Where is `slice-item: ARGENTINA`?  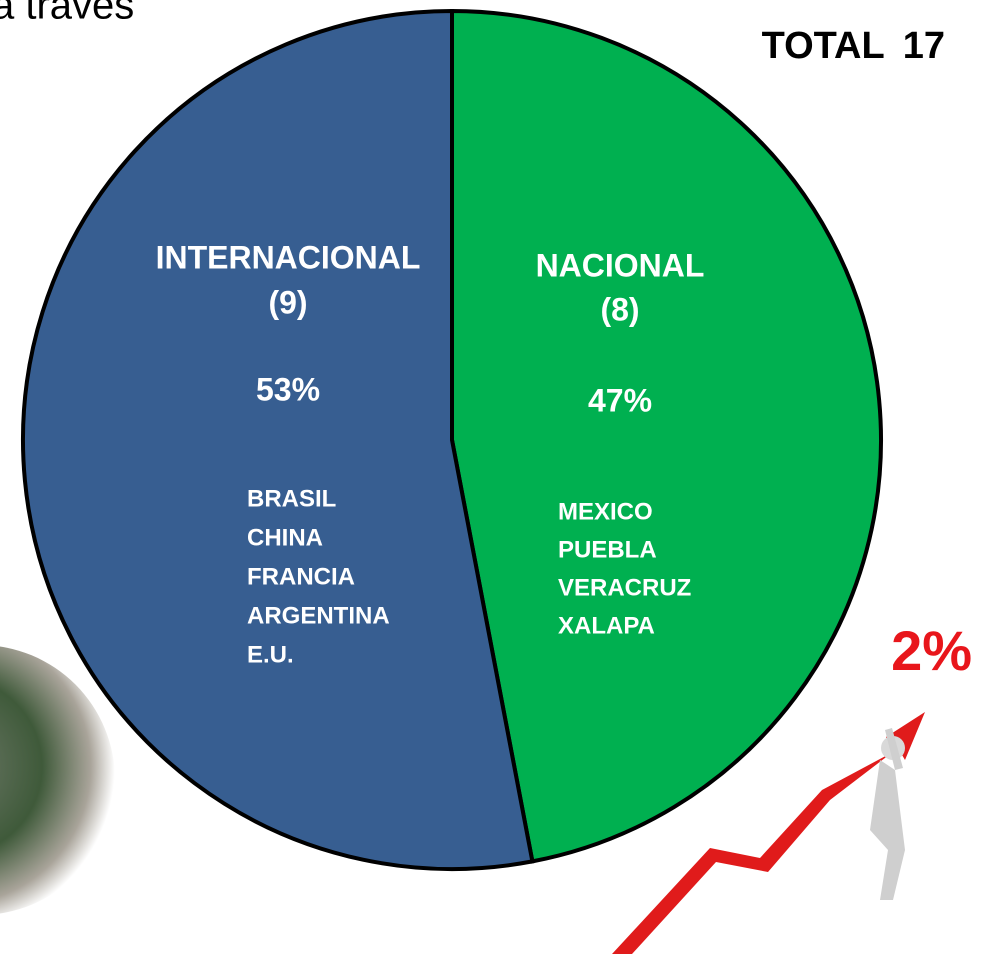
slice-item: ARGENTINA is located at coordinates (318, 615).